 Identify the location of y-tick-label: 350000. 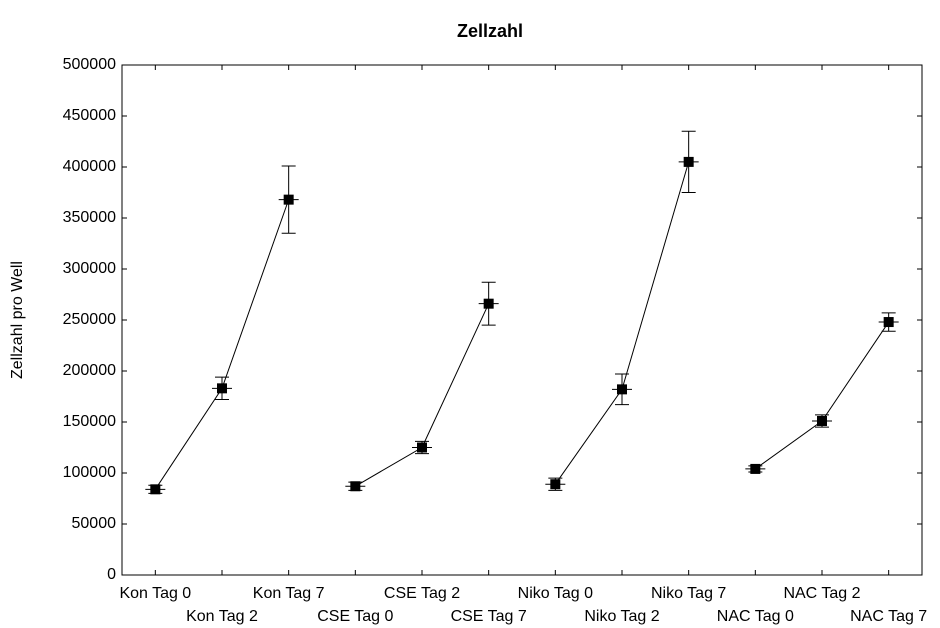
(89, 217).